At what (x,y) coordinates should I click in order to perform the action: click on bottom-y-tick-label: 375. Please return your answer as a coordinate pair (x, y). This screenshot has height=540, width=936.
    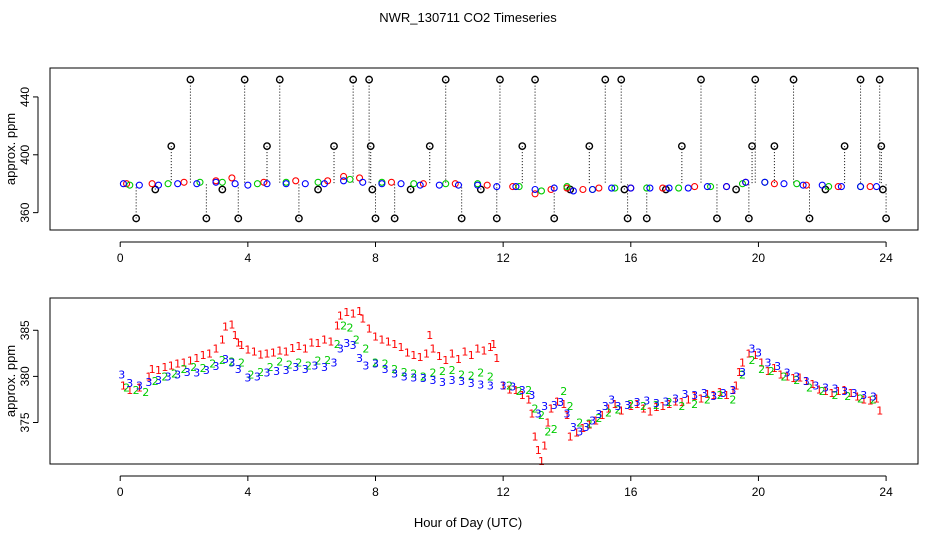
    Looking at the image, I should click on (25, 422).